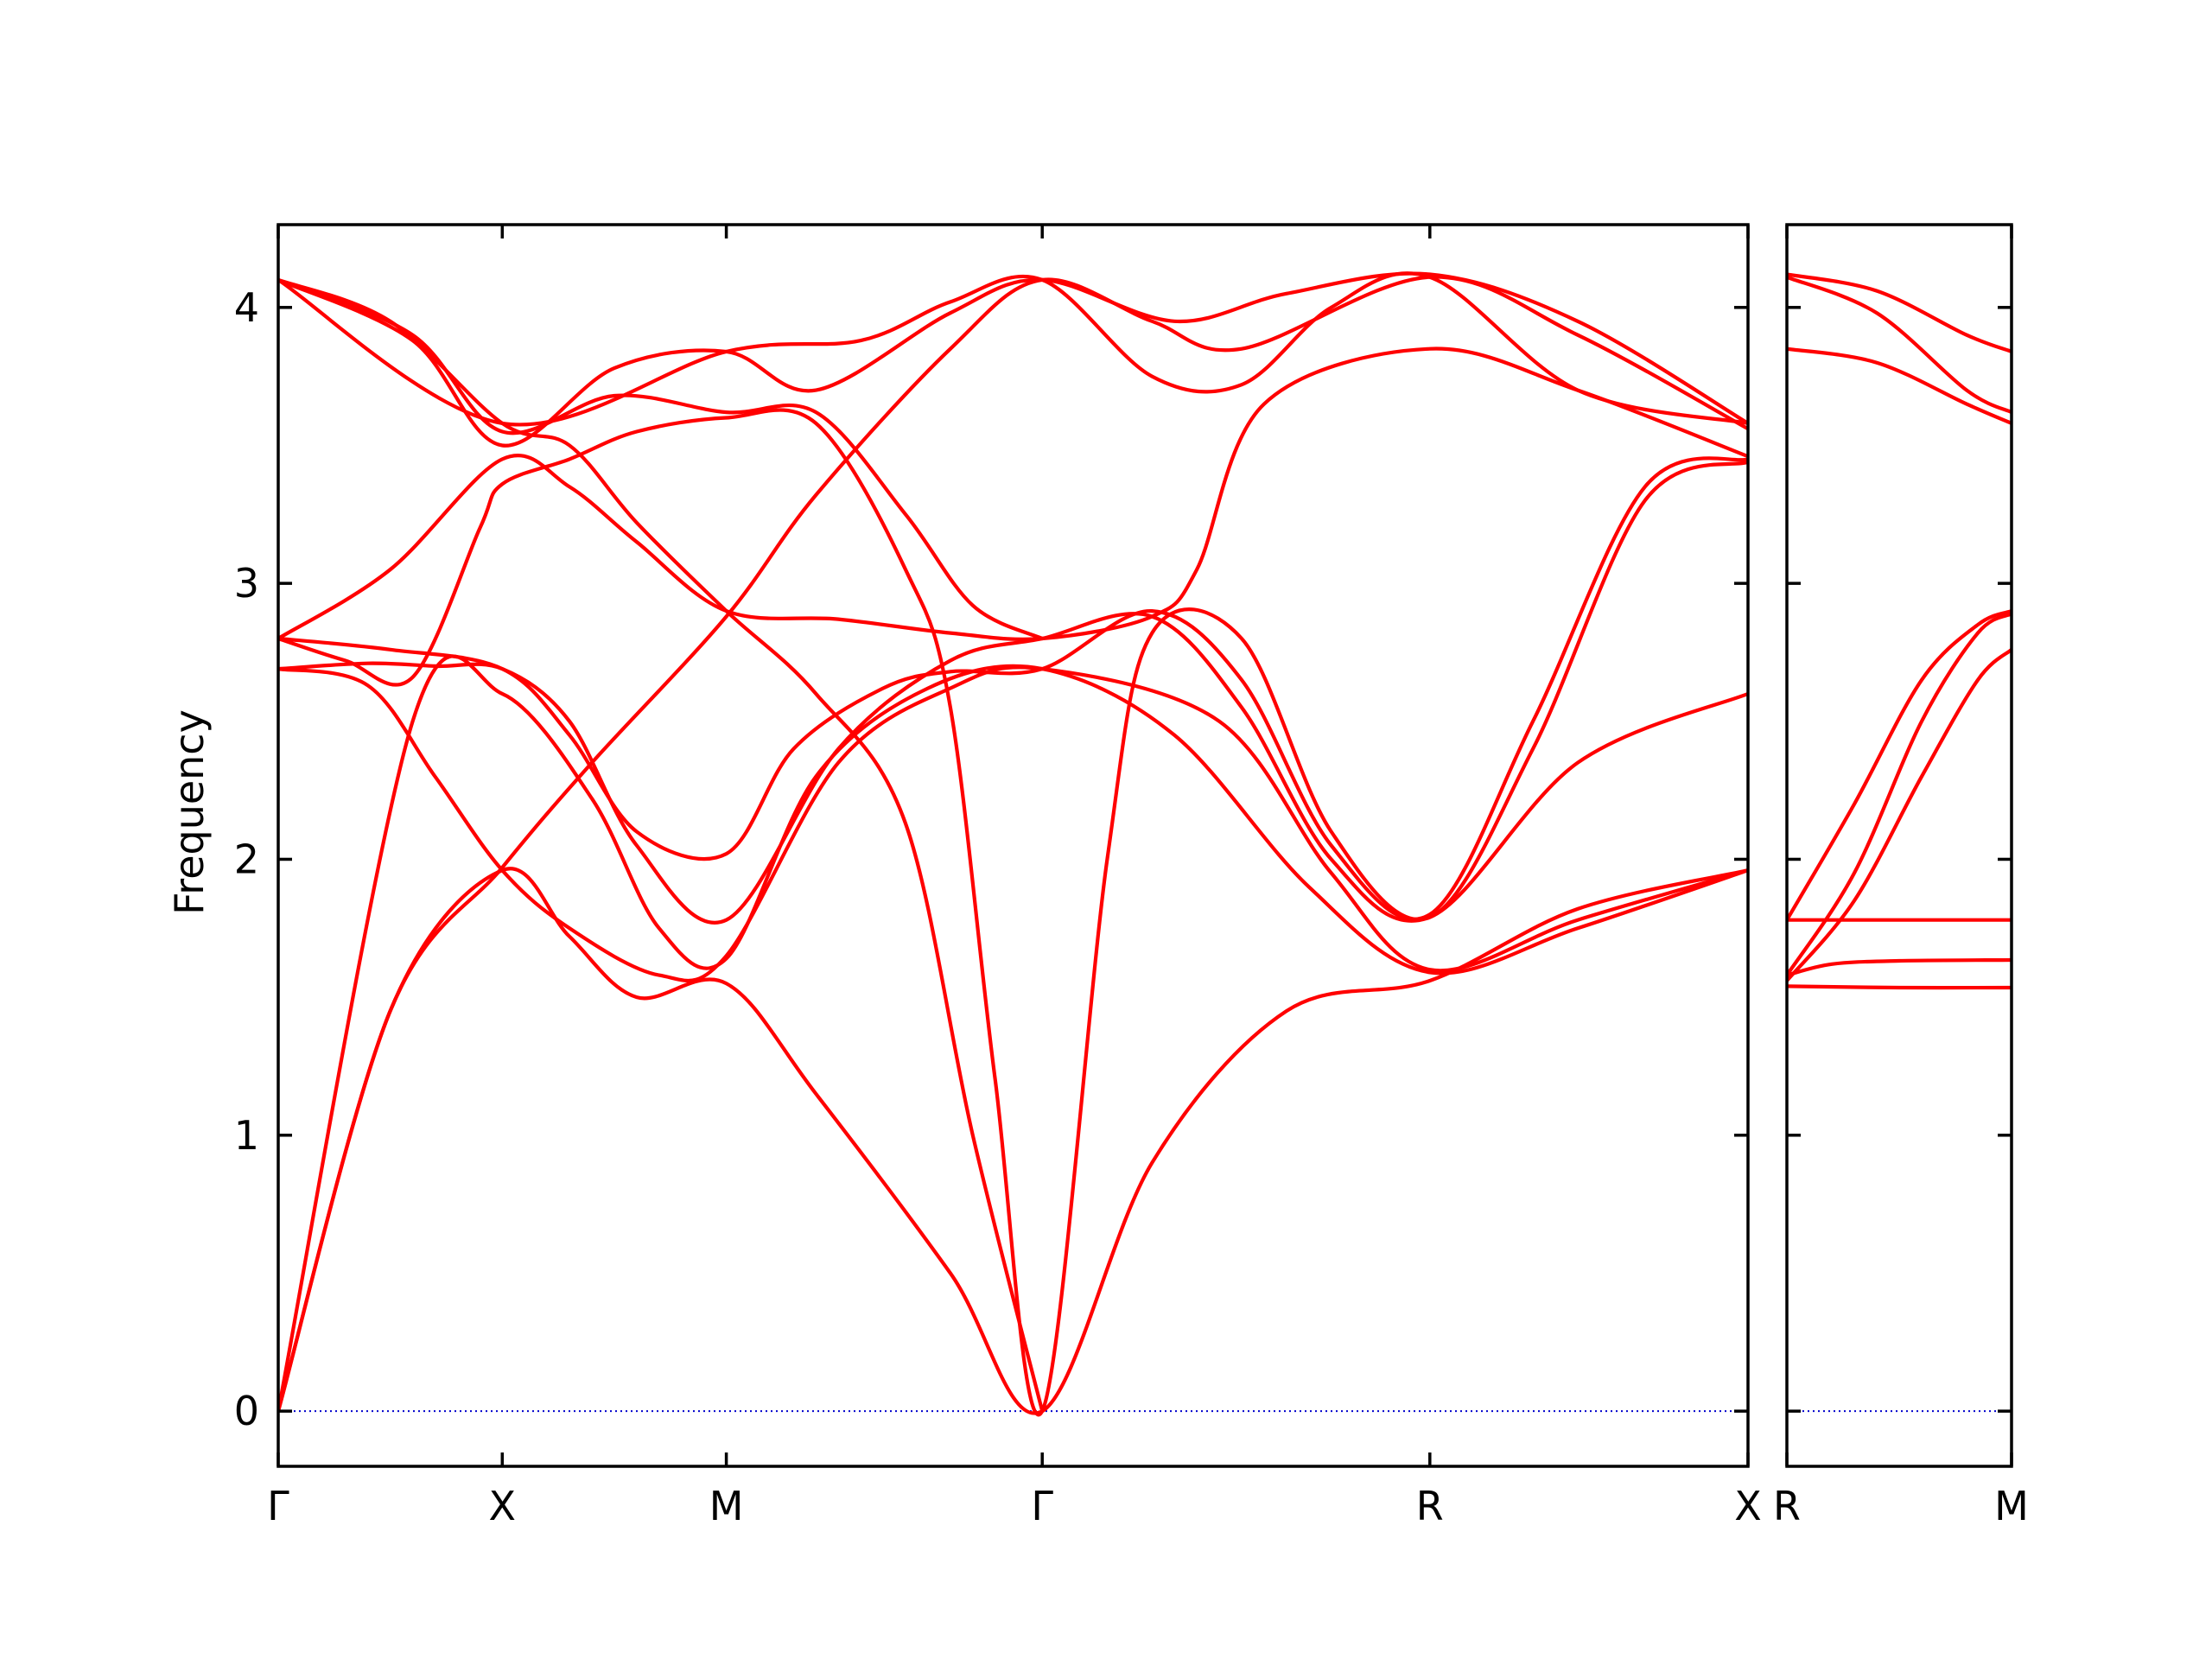  What do you see at coordinates (246, 307) in the screenshot?
I see `y-tick-label: 4` at bounding box center [246, 307].